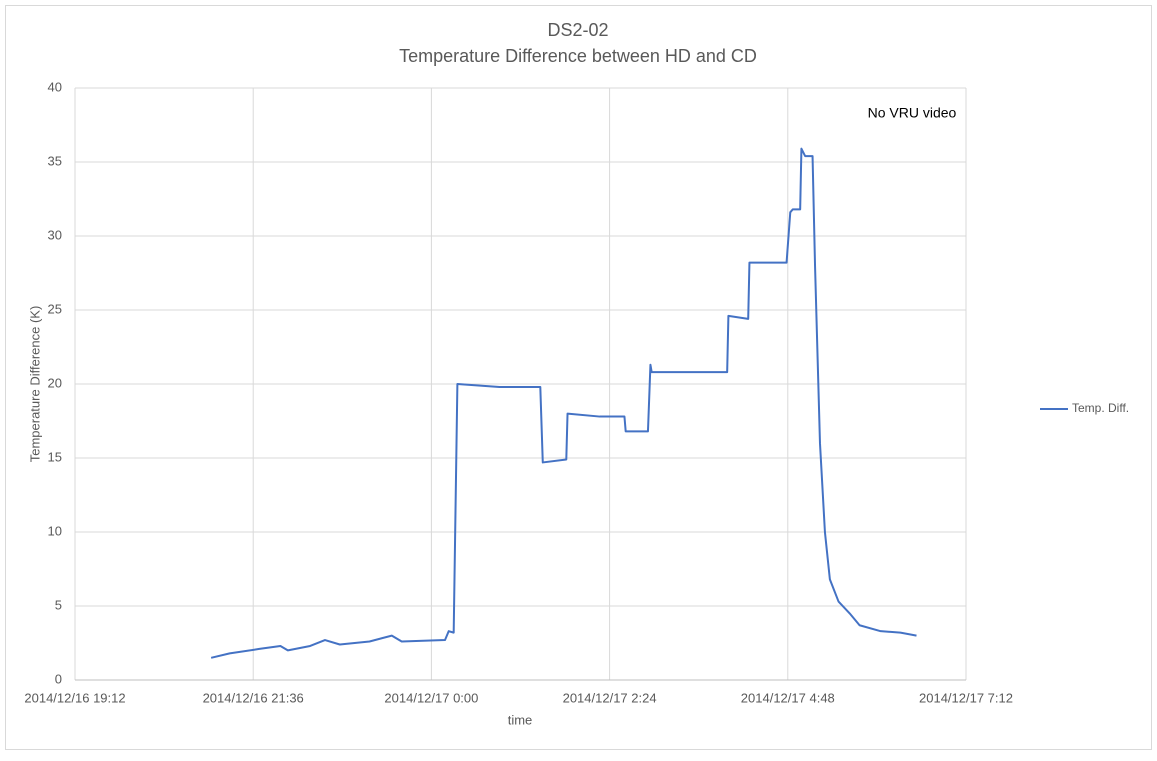 Image resolution: width=1157 pixels, height=761 pixels. What do you see at coordinates (55, 234) in the screenshot?
I see `y-tick-label: 30` at bounding box center [55, 234].